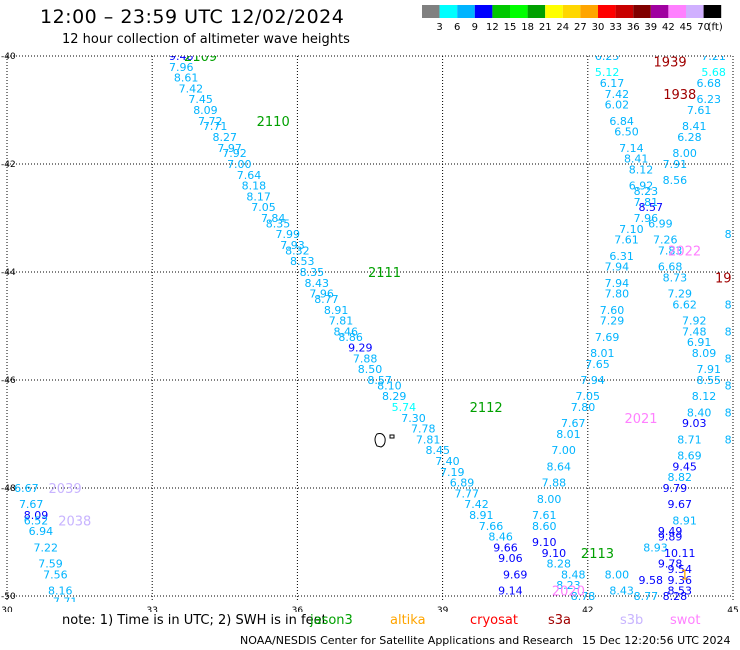 This screenshot has width=740, height=650. I want to click on wave-height-label: 7.96, so click(646, 218).